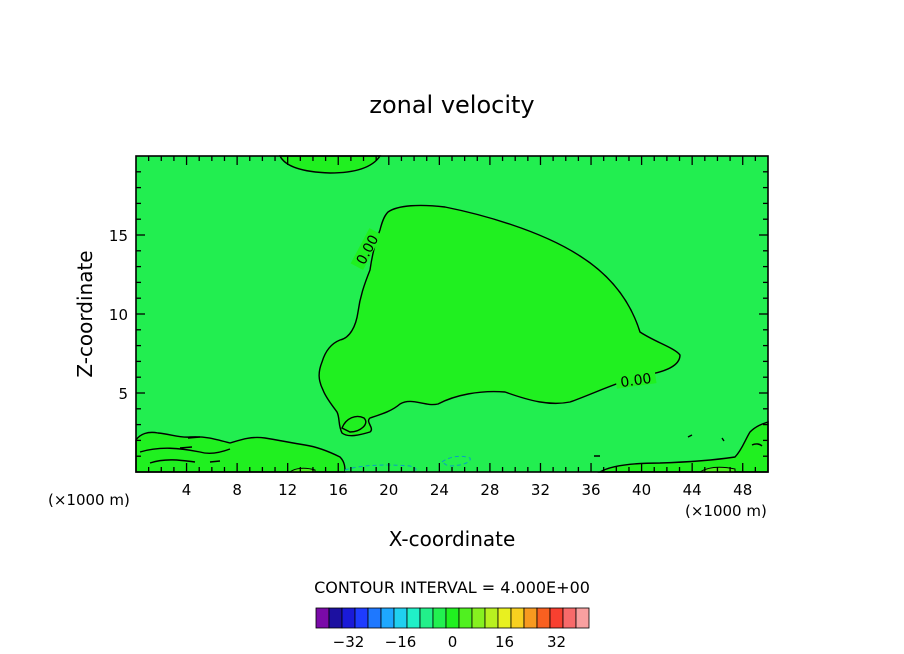 The width and height of the screenshot is (904, 654). I want to click on colorbar-tick-label: 0, so click(453, 642).